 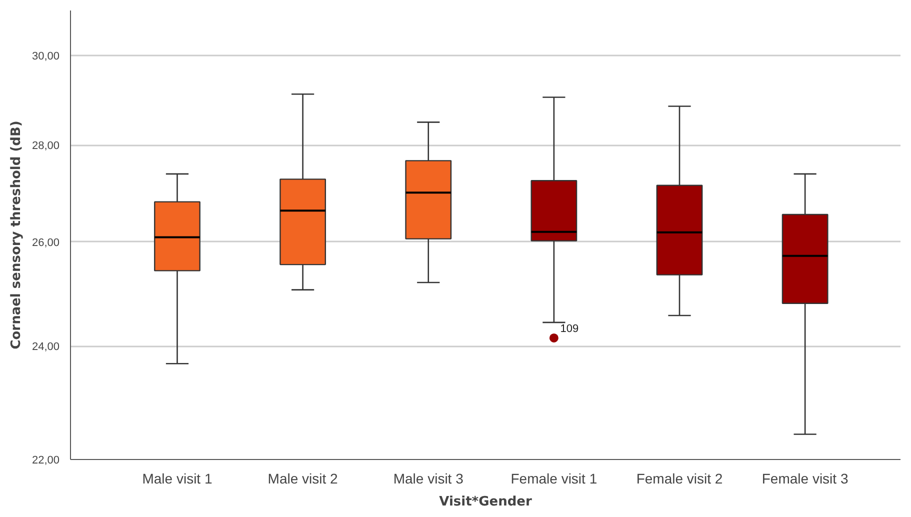 What do you see at coordinates (679, 478) in the screenshot?
I see `x-tick-label: Female visit 2` at bounding box center [679, 478].